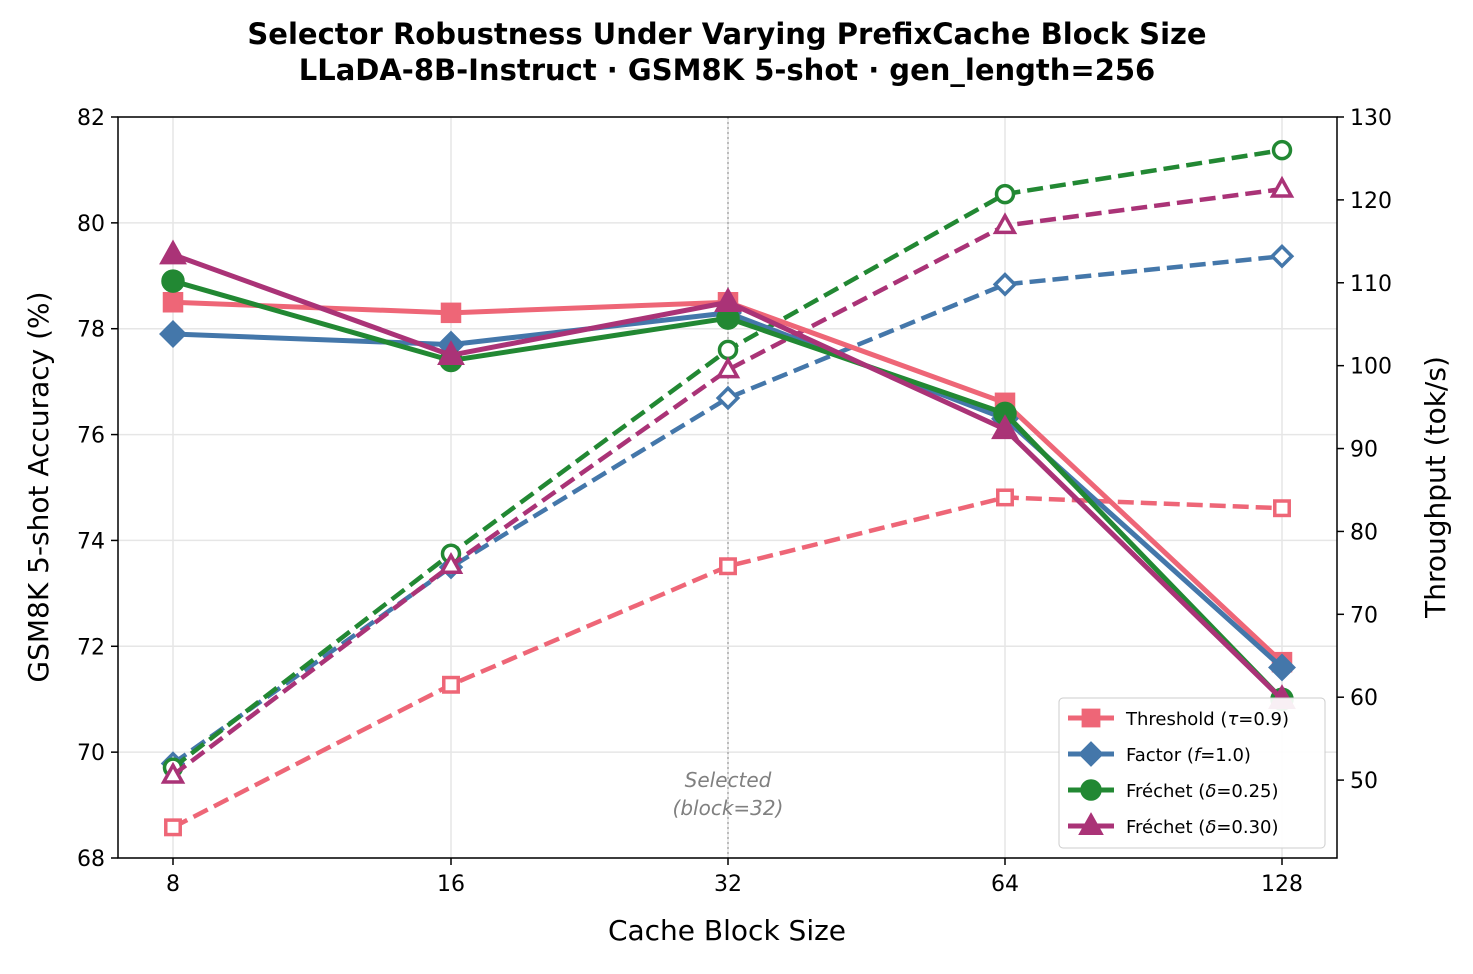 The height and width of the screenshot is (974, 1473). Describe the element at coordinates (727, 930) in the screenshot. I see `x-axis-label: Cache Block Size` at that location.